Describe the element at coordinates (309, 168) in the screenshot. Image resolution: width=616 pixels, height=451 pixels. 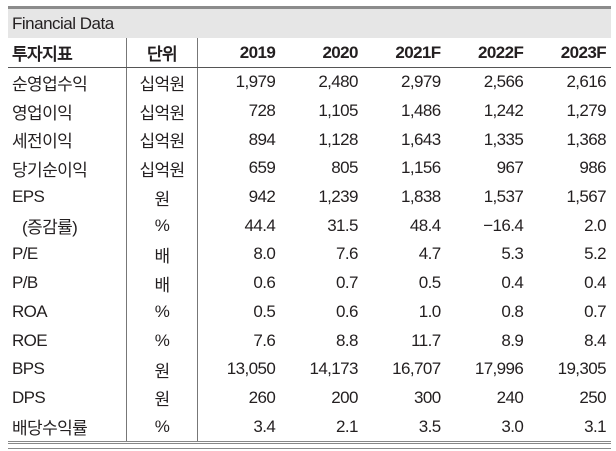
I see `table-row: 당기순이익 십억원 659 805 1,156 967 986` at that location.